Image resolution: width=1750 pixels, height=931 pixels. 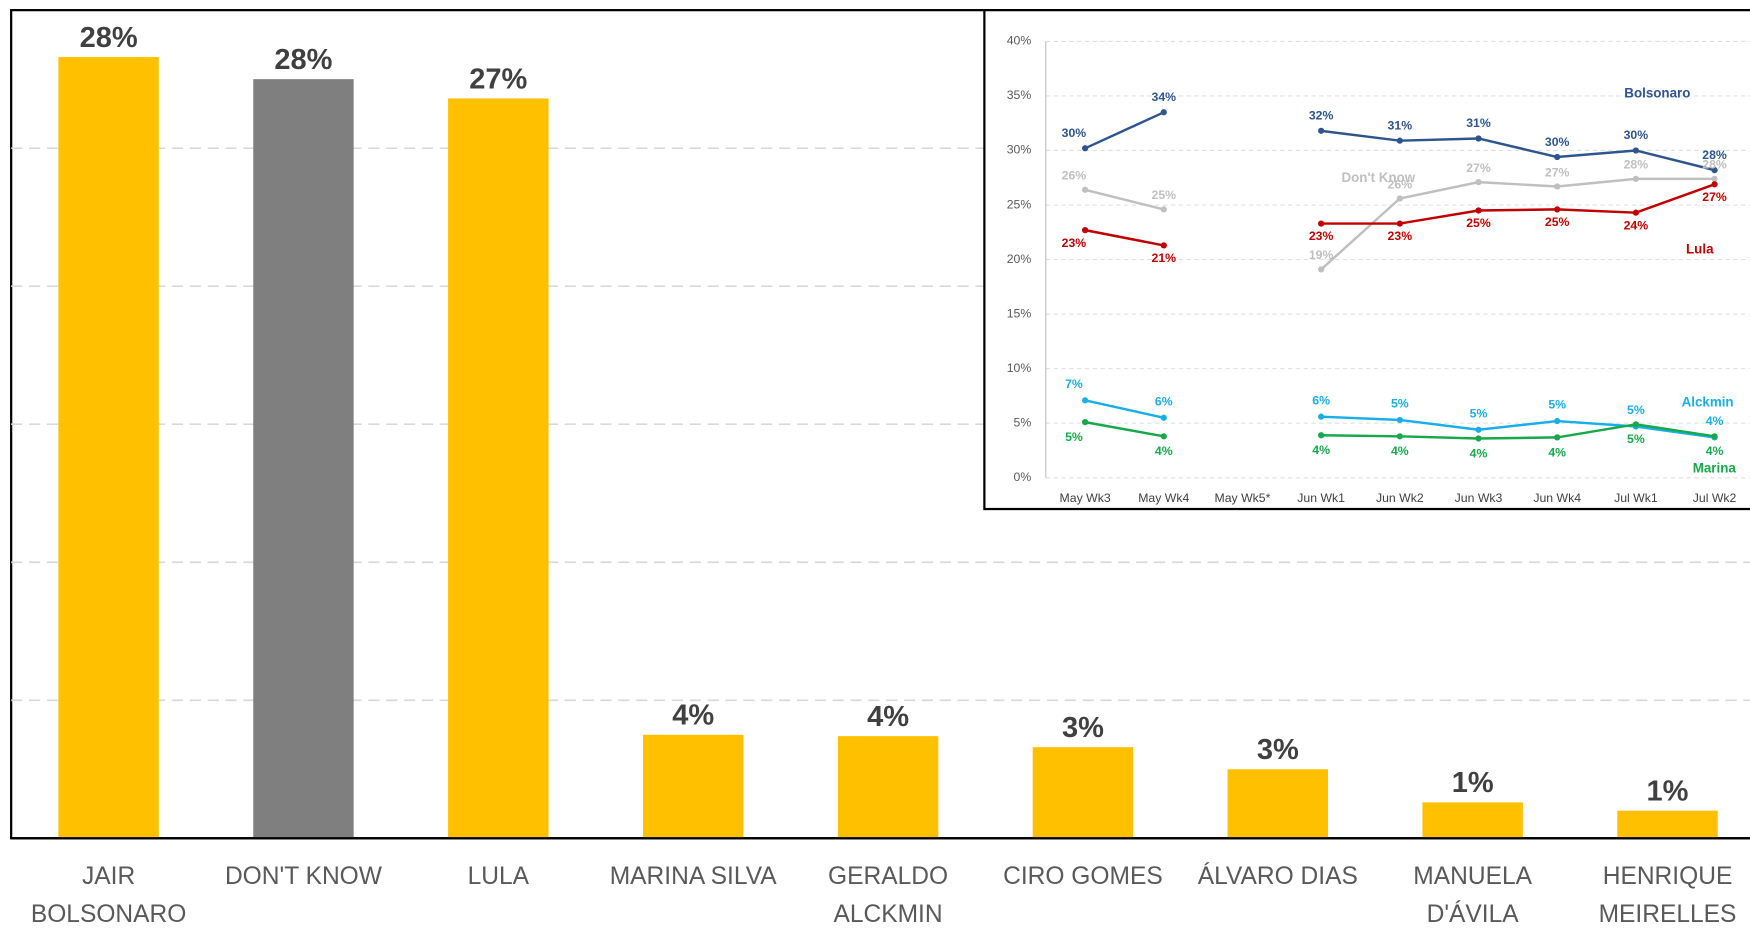 I want to click on value-label: 28%, so click(x=109, y=38).